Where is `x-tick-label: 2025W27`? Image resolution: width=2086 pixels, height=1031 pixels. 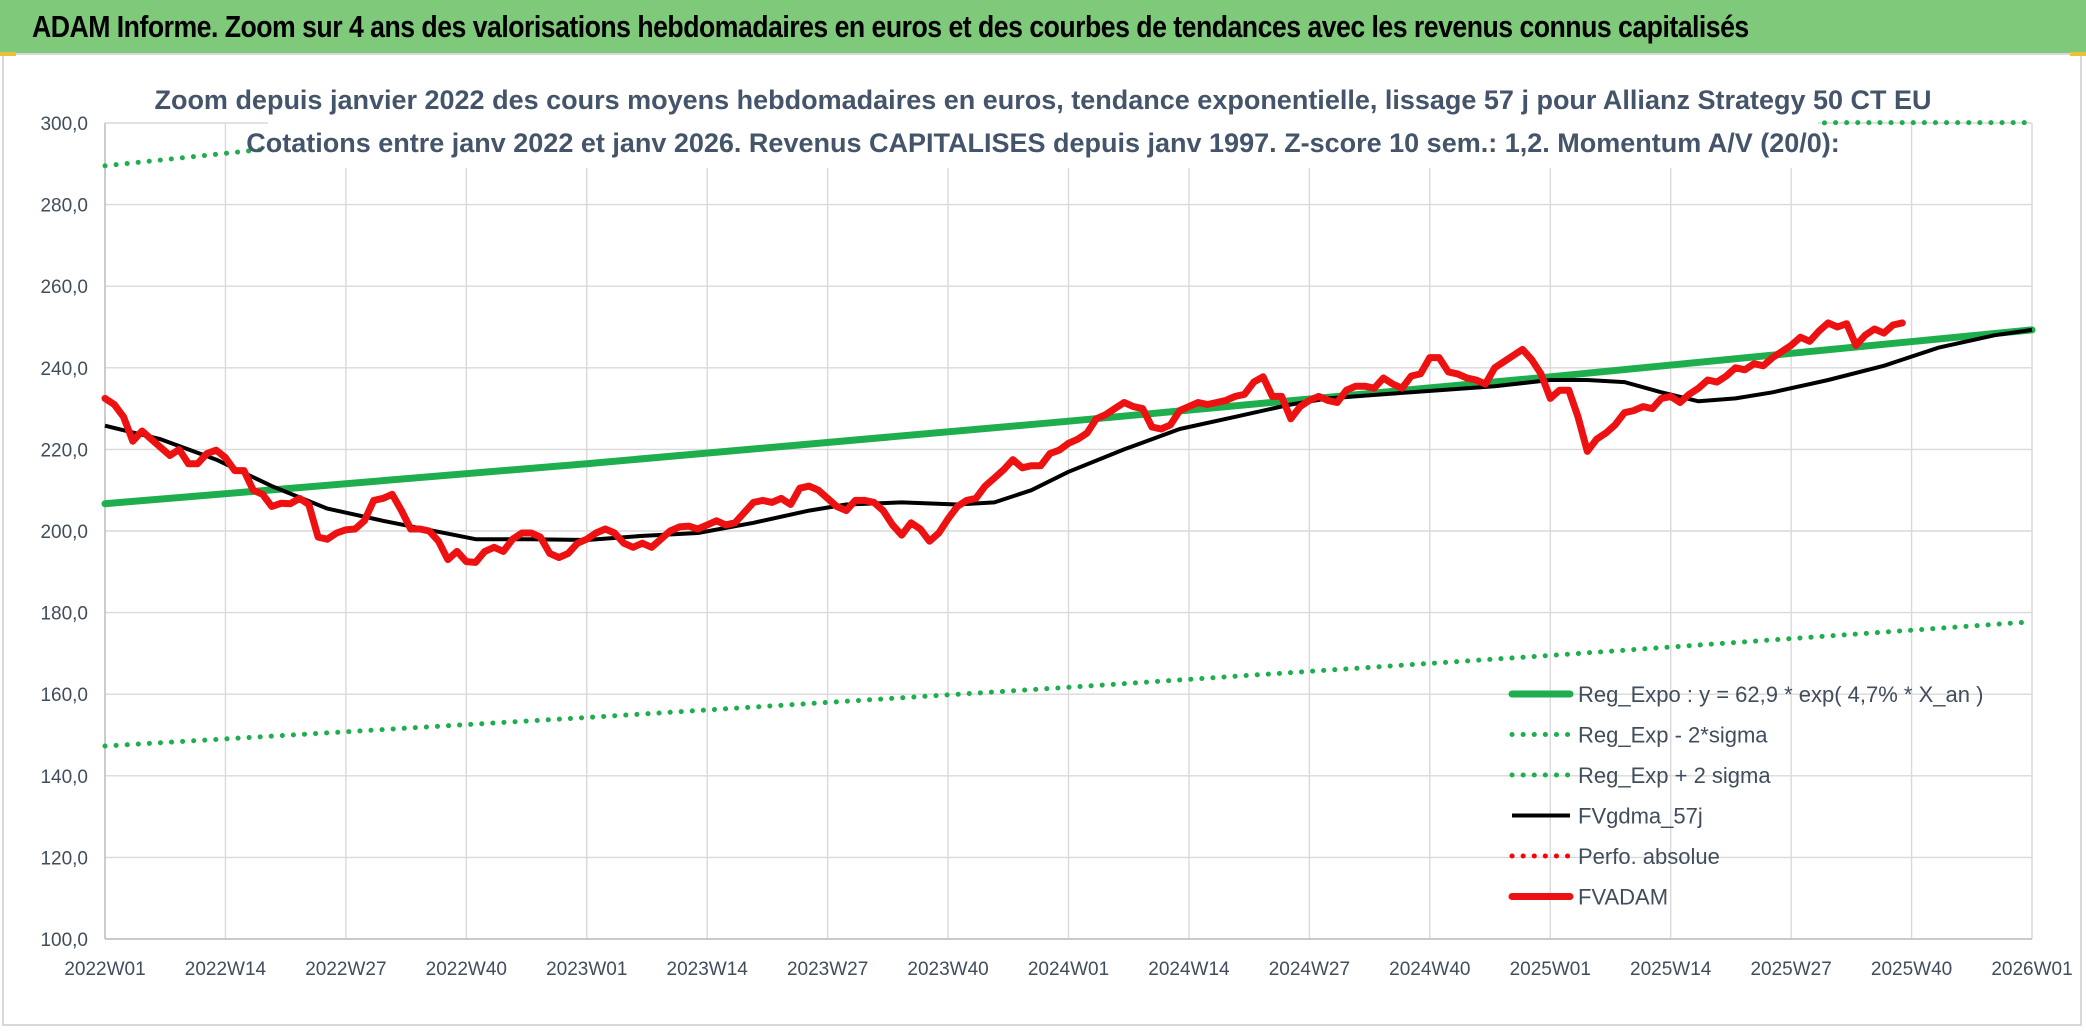
x-tick-label: 2025W27 is located at coordinates (1790, 969).